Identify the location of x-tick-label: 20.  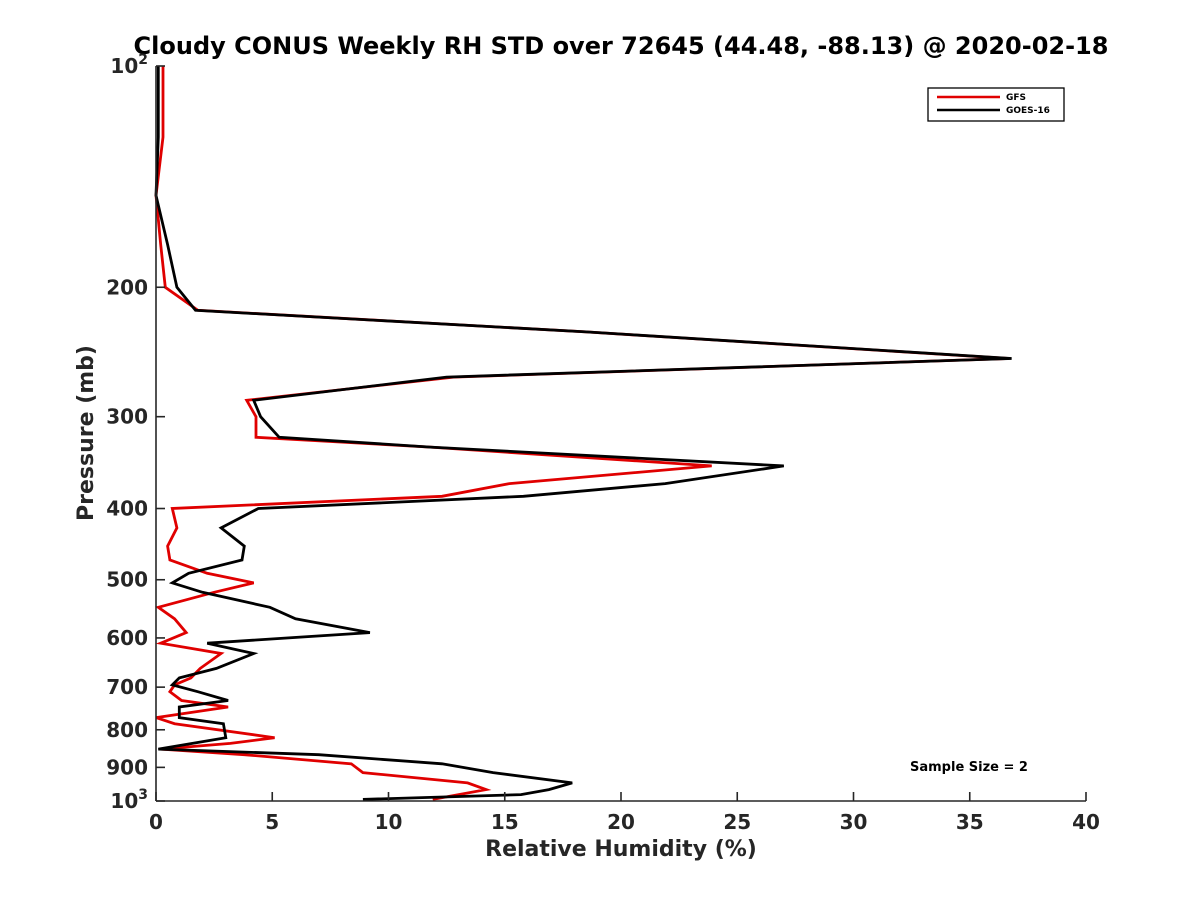
(621, 822).